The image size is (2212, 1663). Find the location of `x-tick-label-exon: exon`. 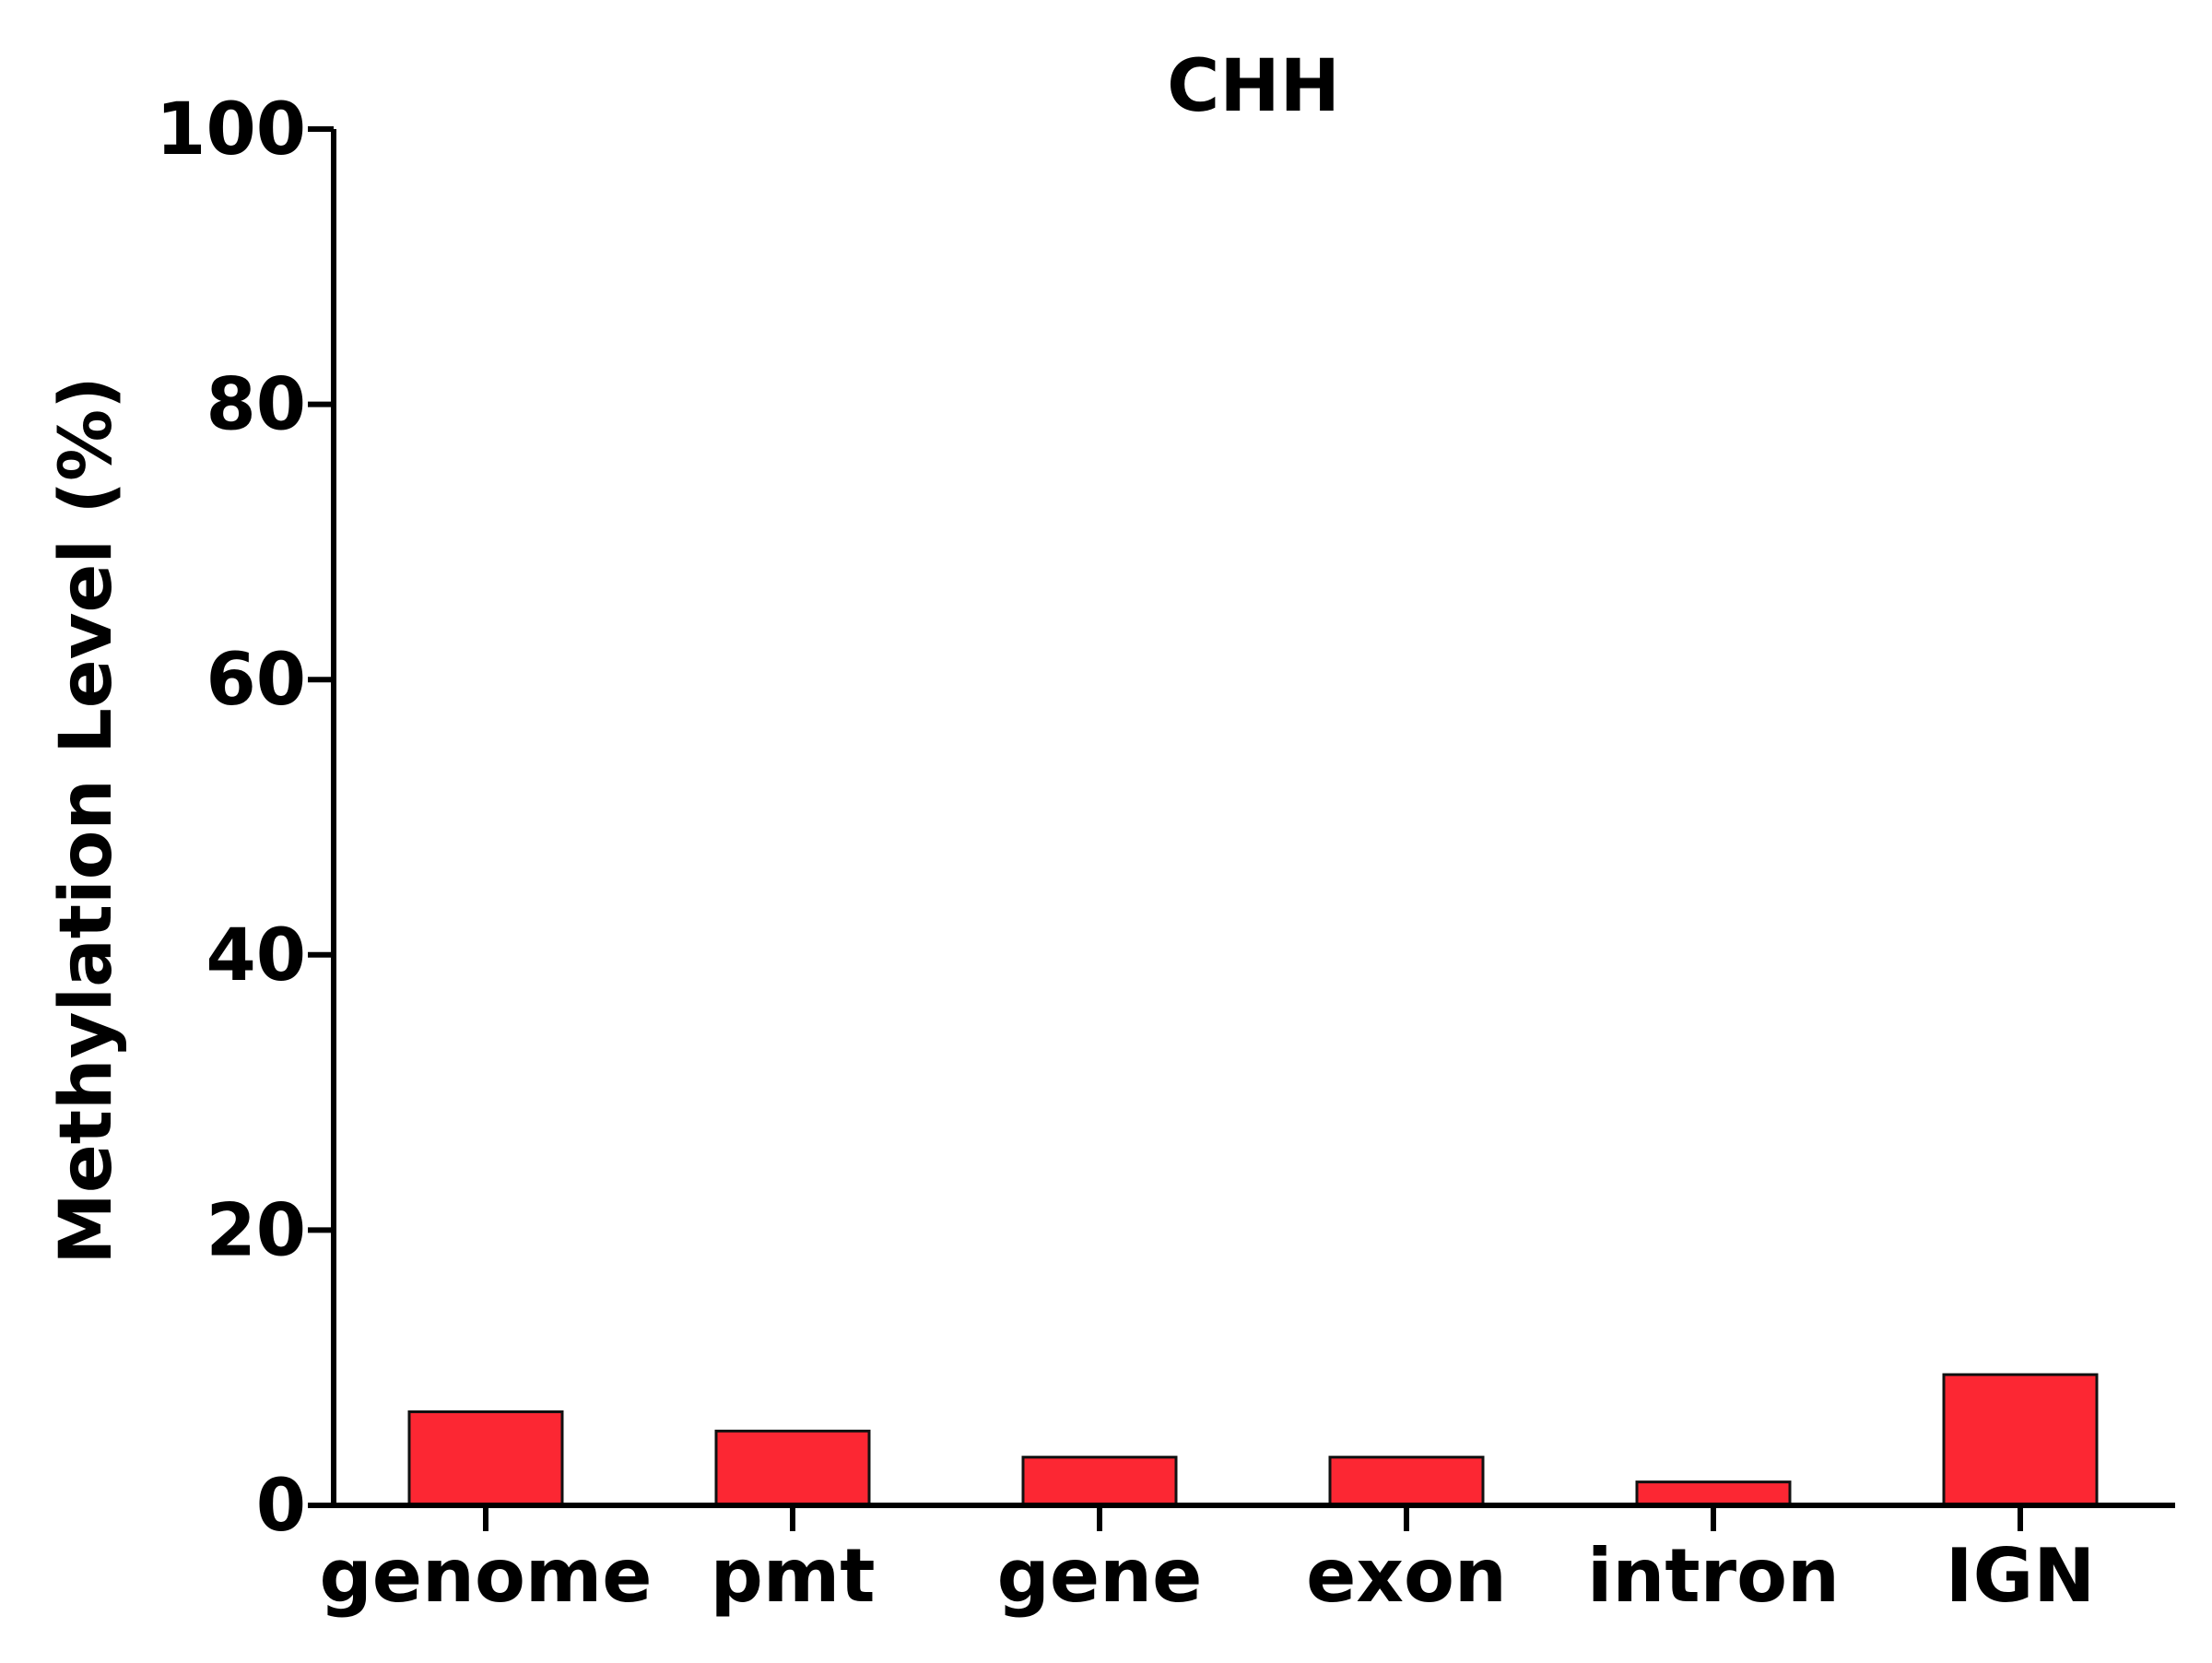

x-tick-label-exon: exon is located at coordinates (1406, 1576).